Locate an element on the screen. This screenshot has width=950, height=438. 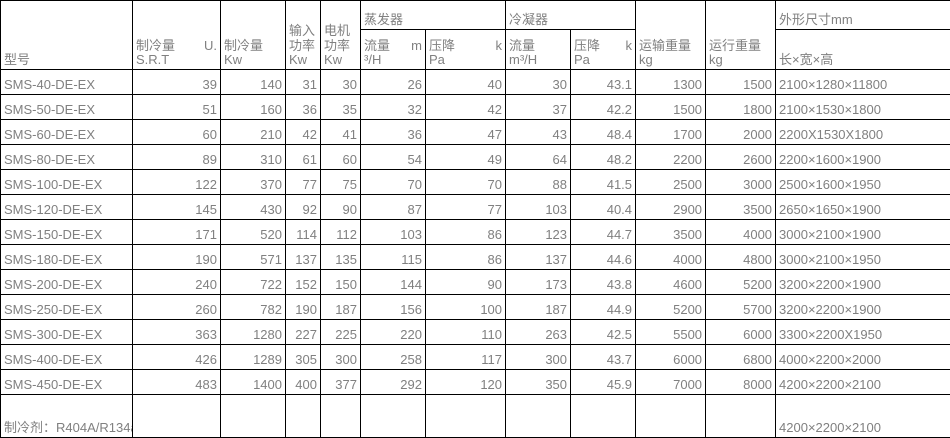
cell-evap-flow: 54 is located at coordinates (393, 157).